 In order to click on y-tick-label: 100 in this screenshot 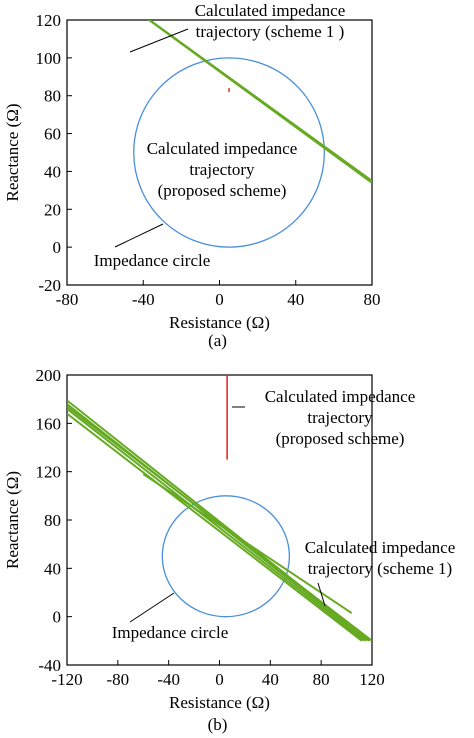, I will do `click(49, 58)`.